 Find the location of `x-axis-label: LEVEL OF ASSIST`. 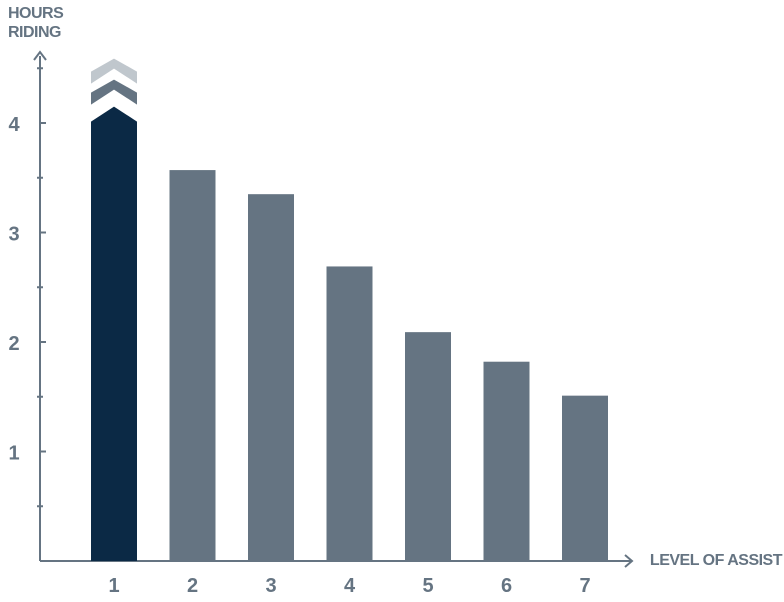

x-axis-label: LEVEL OF ASSIST is located at coordinates (716, 560).